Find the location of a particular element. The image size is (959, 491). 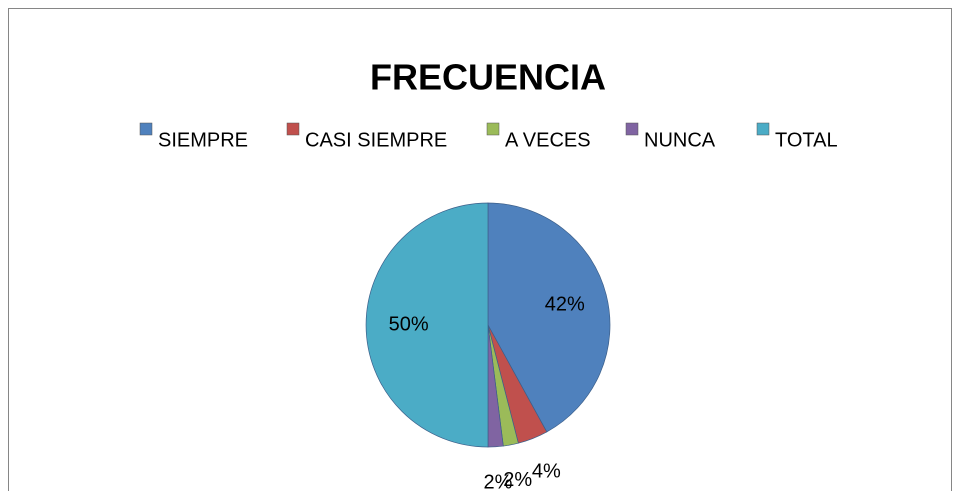

data-label: 4% is located at coordinates (546, 472).